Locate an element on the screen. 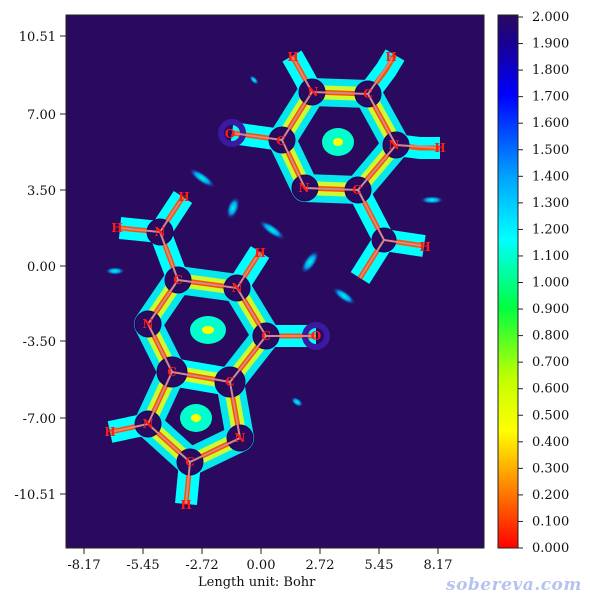  colorbar-label: 0.700 is located at coordinates (550, 362).